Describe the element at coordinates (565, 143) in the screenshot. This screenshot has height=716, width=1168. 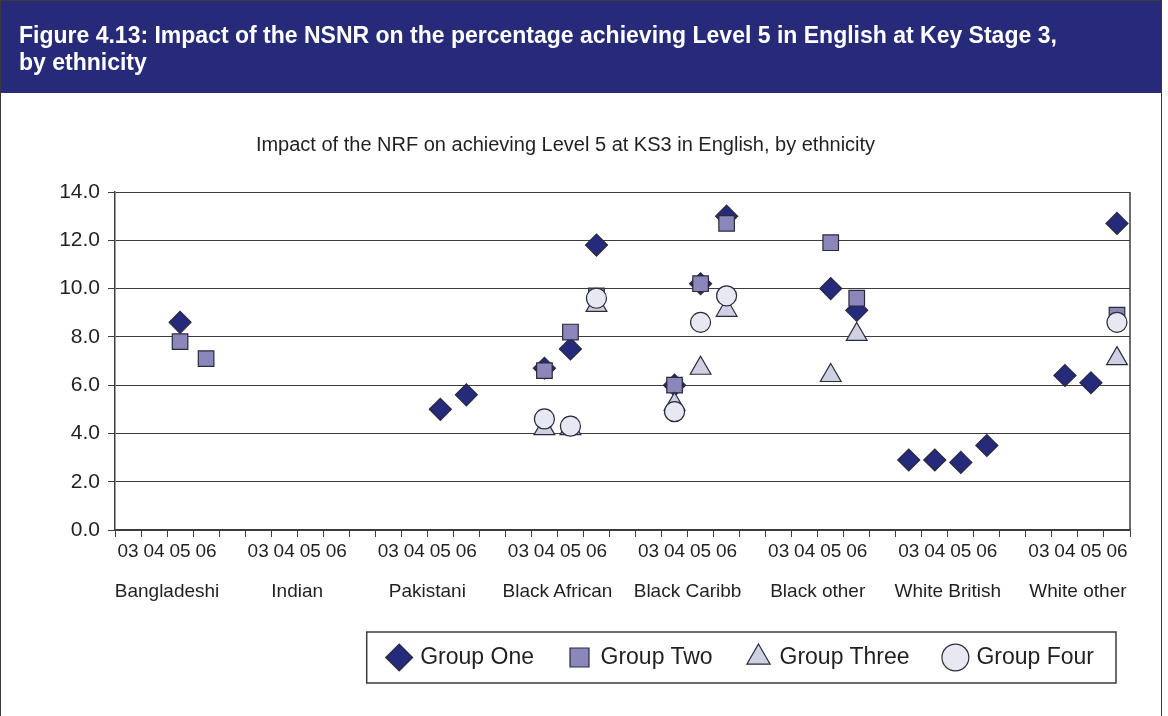
I see `chart-subtitle: Impact of the NRF on achieving Level 5 at KS3 in English, by ethnicity` at that location.